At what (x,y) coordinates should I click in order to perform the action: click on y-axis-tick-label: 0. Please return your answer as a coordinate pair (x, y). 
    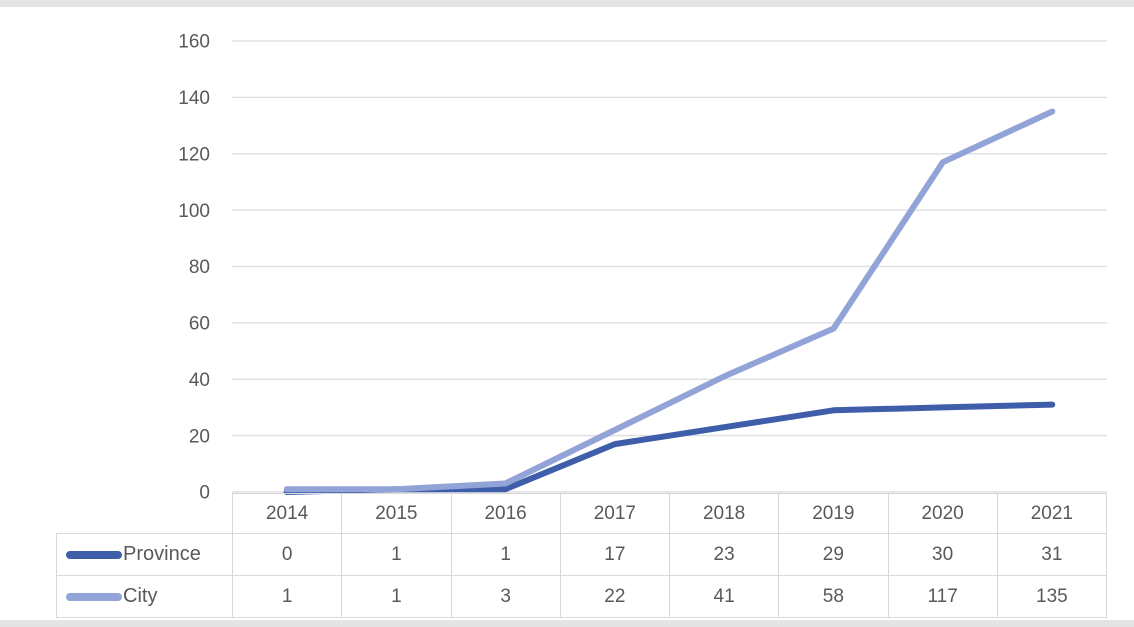
    Looking at the image, I should click on (204, 493).